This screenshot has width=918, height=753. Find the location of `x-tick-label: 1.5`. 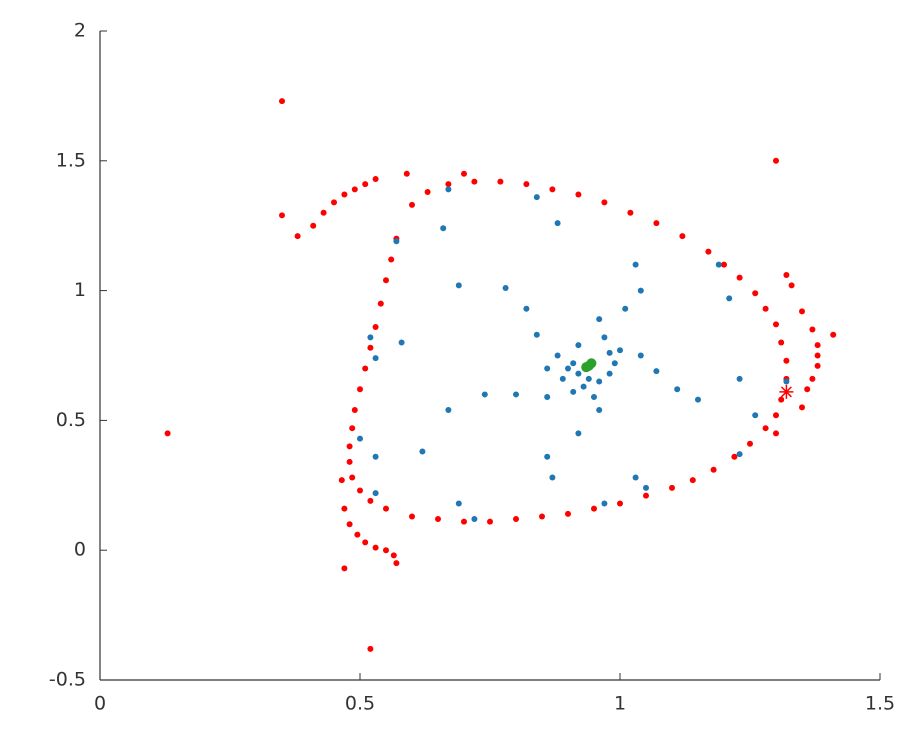

x-tick-label: 1.5 is located at coordinates (880, 704).